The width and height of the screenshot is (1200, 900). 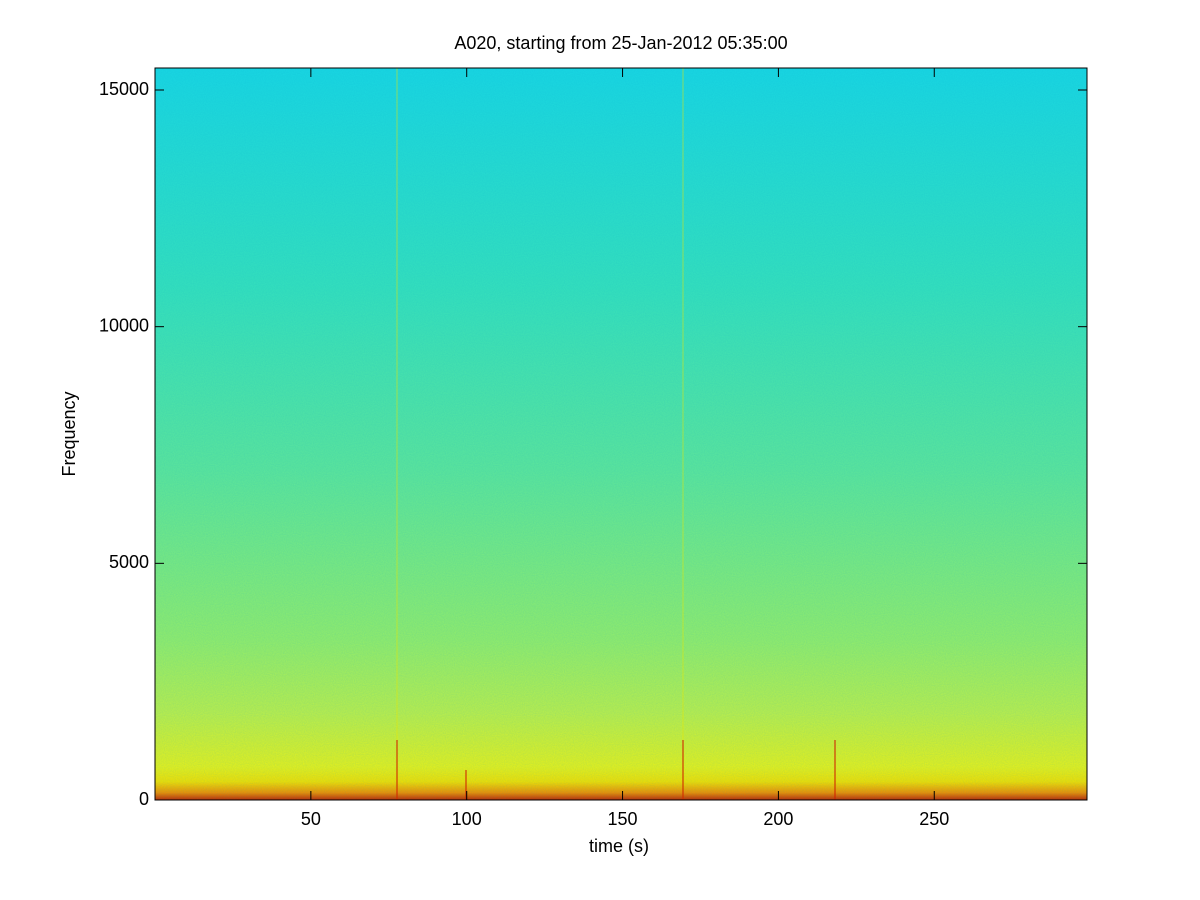 I want to click on y-tick-label: 10000, so click(x=124, y=325).